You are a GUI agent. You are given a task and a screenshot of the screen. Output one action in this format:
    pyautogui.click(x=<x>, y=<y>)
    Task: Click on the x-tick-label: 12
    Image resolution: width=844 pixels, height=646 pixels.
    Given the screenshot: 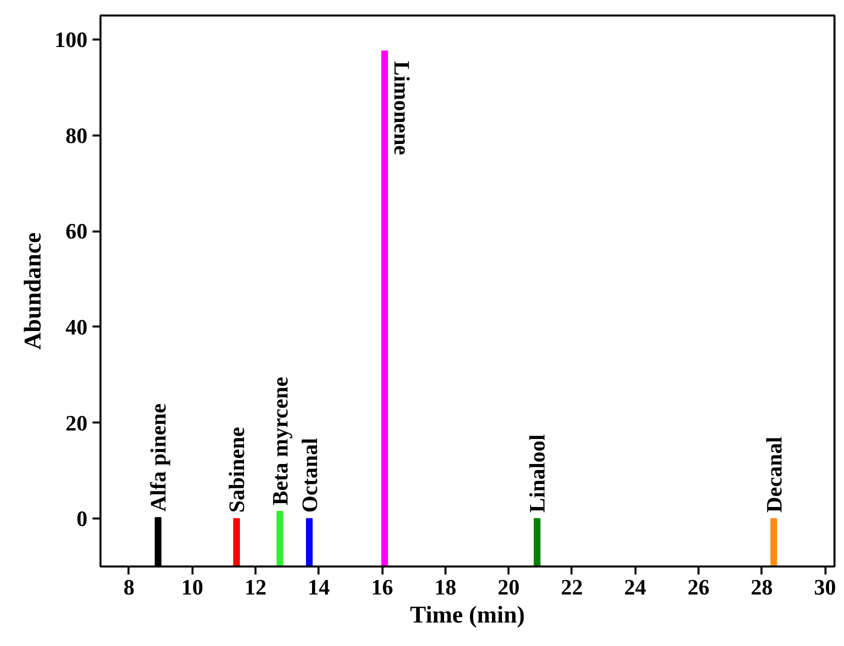 What is the action you would take?
    pyautogui.click(x=255, y=587)
    